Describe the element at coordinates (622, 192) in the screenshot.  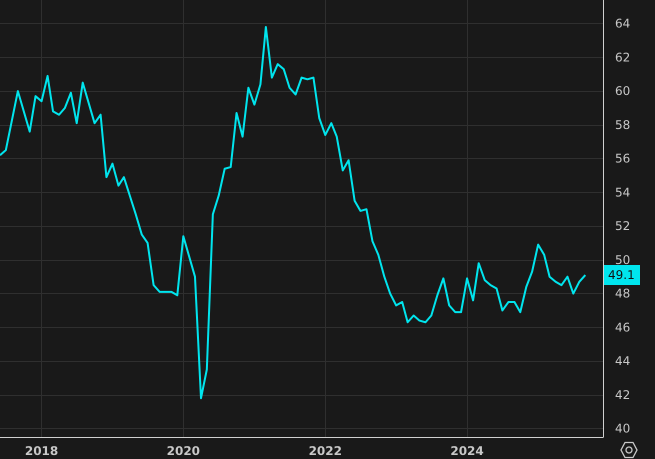
I see `y-tick-label: 54` at that location.